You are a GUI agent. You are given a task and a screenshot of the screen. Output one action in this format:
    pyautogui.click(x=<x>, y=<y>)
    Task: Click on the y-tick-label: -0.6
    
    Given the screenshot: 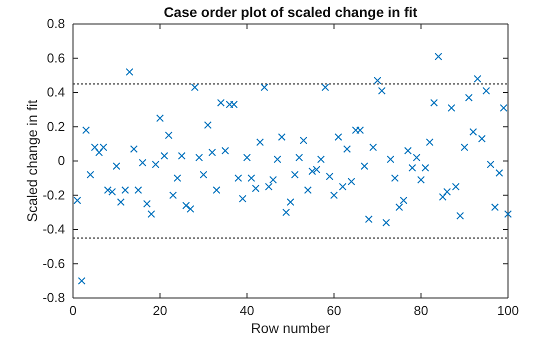 What is the action you would take?
    pyautogui.click(x=53, y=263)
    